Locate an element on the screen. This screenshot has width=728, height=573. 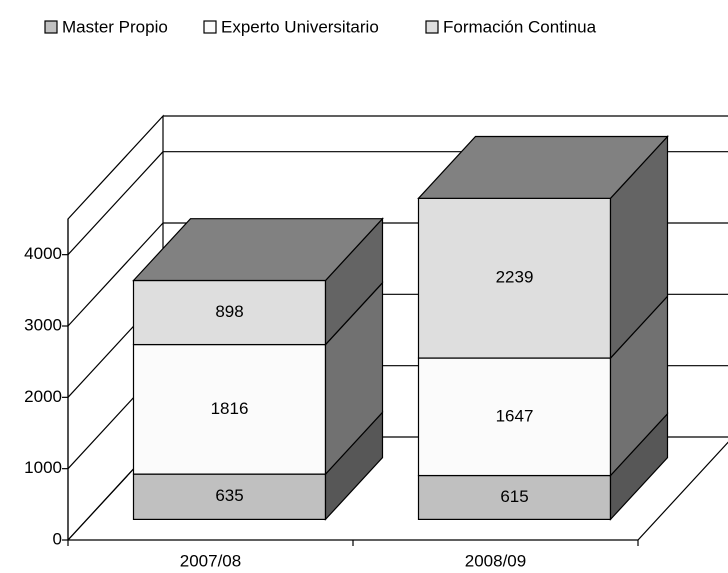
data-label: 635 is located at coordinates (229, 495).